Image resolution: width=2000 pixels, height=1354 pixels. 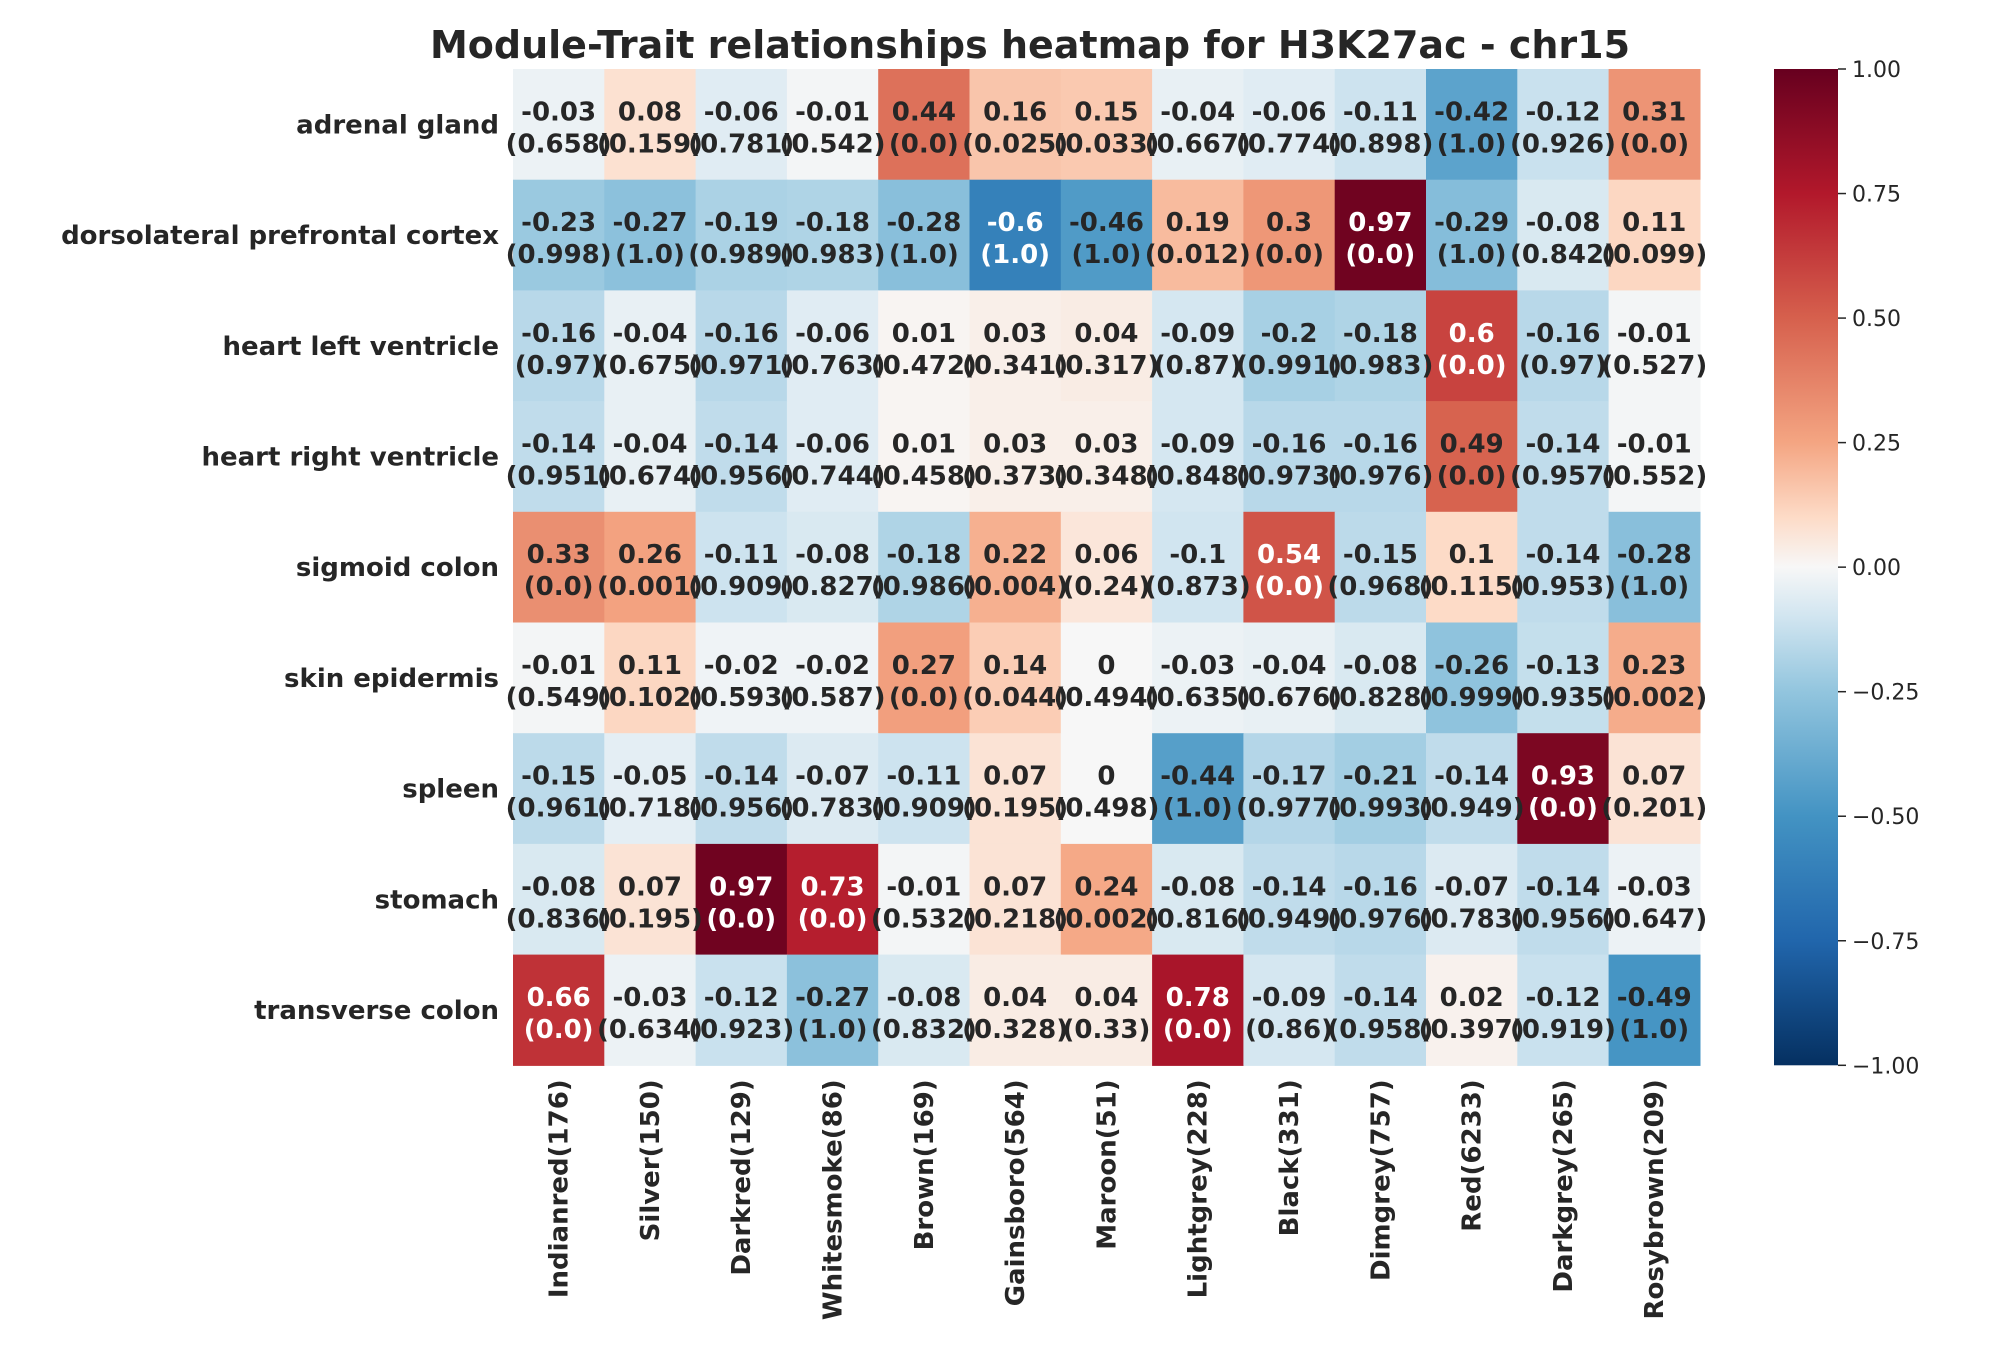 What do you see at coordinates (649, 223) in the screenshot?
I see `cell-value-label: -0.27` at bounding box center [649, 223].